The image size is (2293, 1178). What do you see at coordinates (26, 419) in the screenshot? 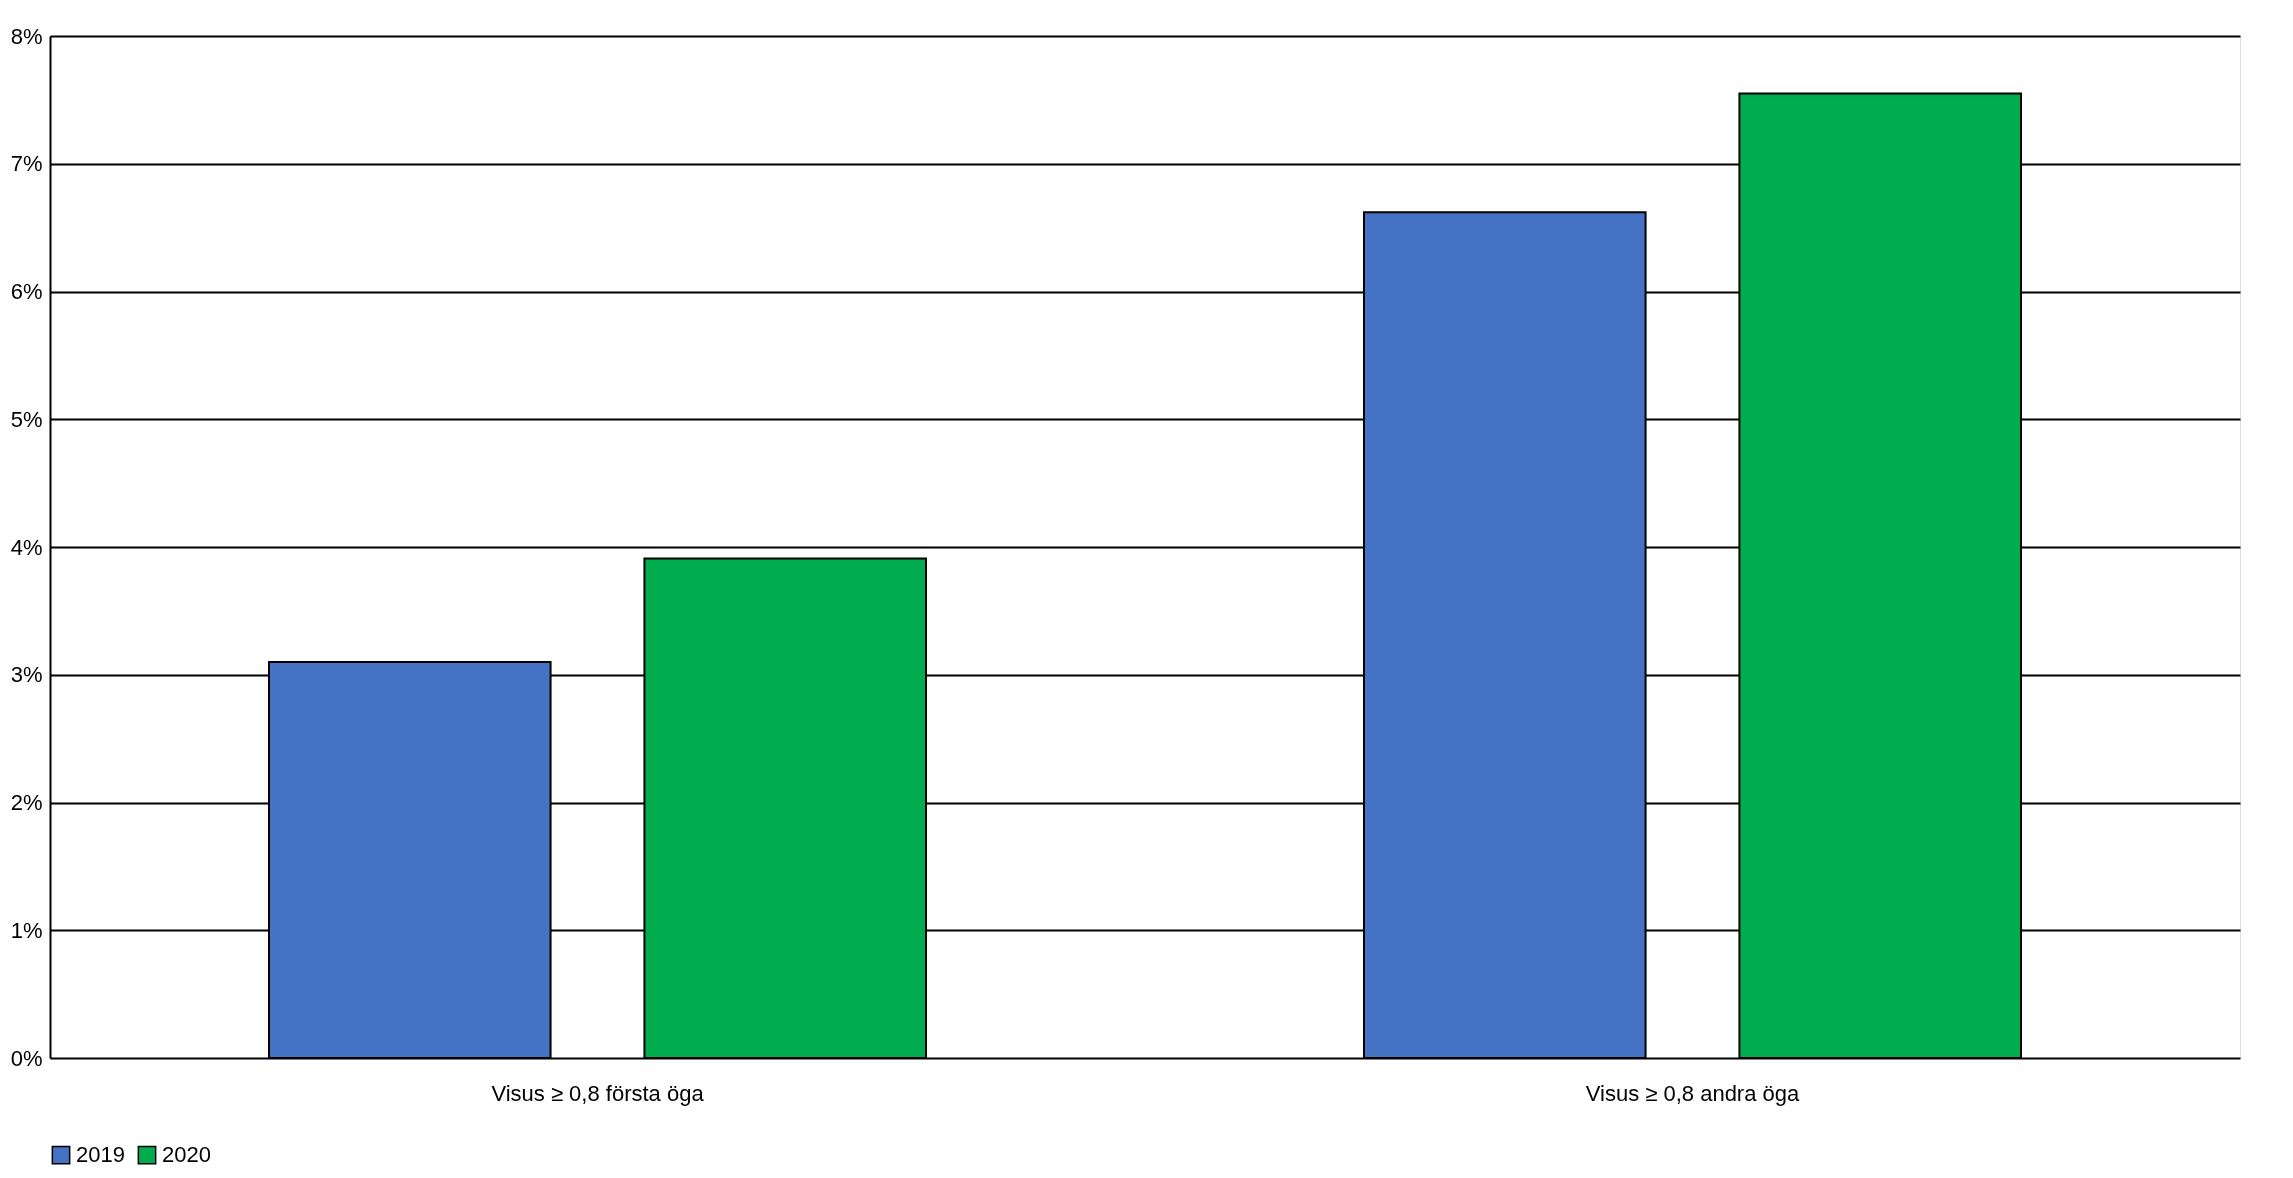
I see `y-tick-label: 5%` at bounding box center [26, 419].